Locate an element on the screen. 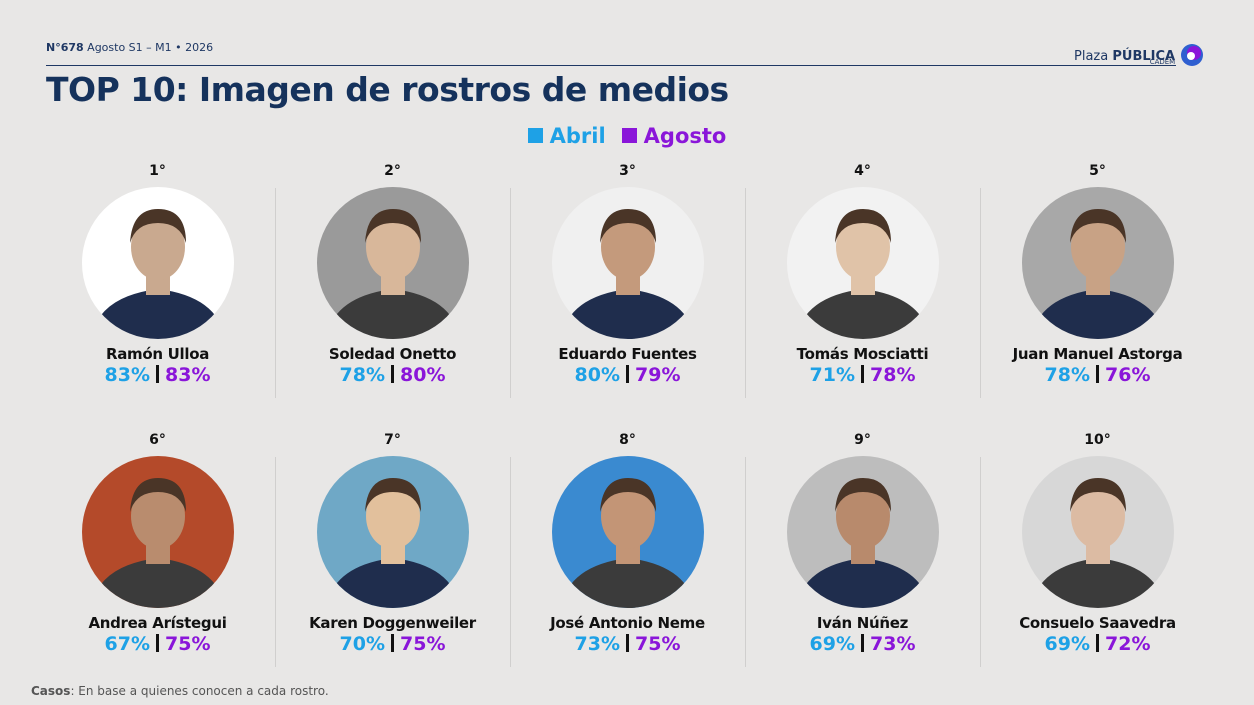 This screenshot has width=1254, height=705. rank: 9° is located at coordinates (862, 440).